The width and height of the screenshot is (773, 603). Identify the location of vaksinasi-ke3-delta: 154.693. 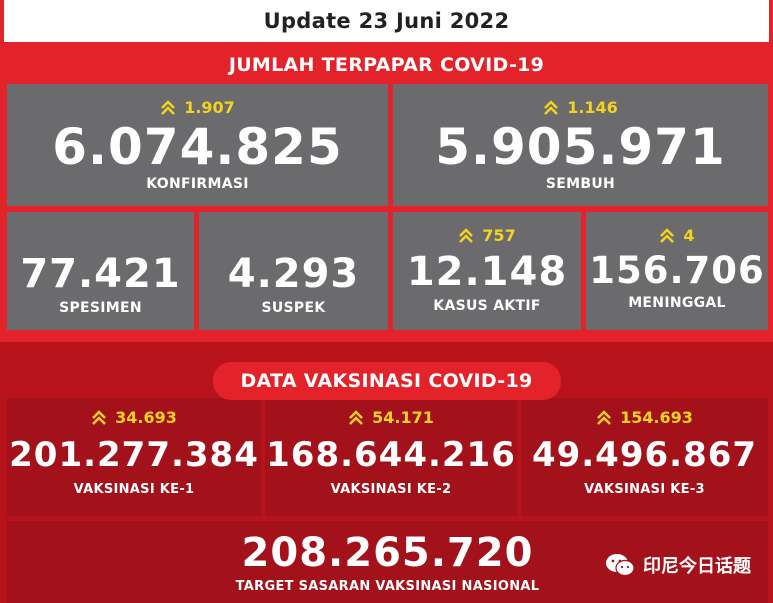
(644, 417).